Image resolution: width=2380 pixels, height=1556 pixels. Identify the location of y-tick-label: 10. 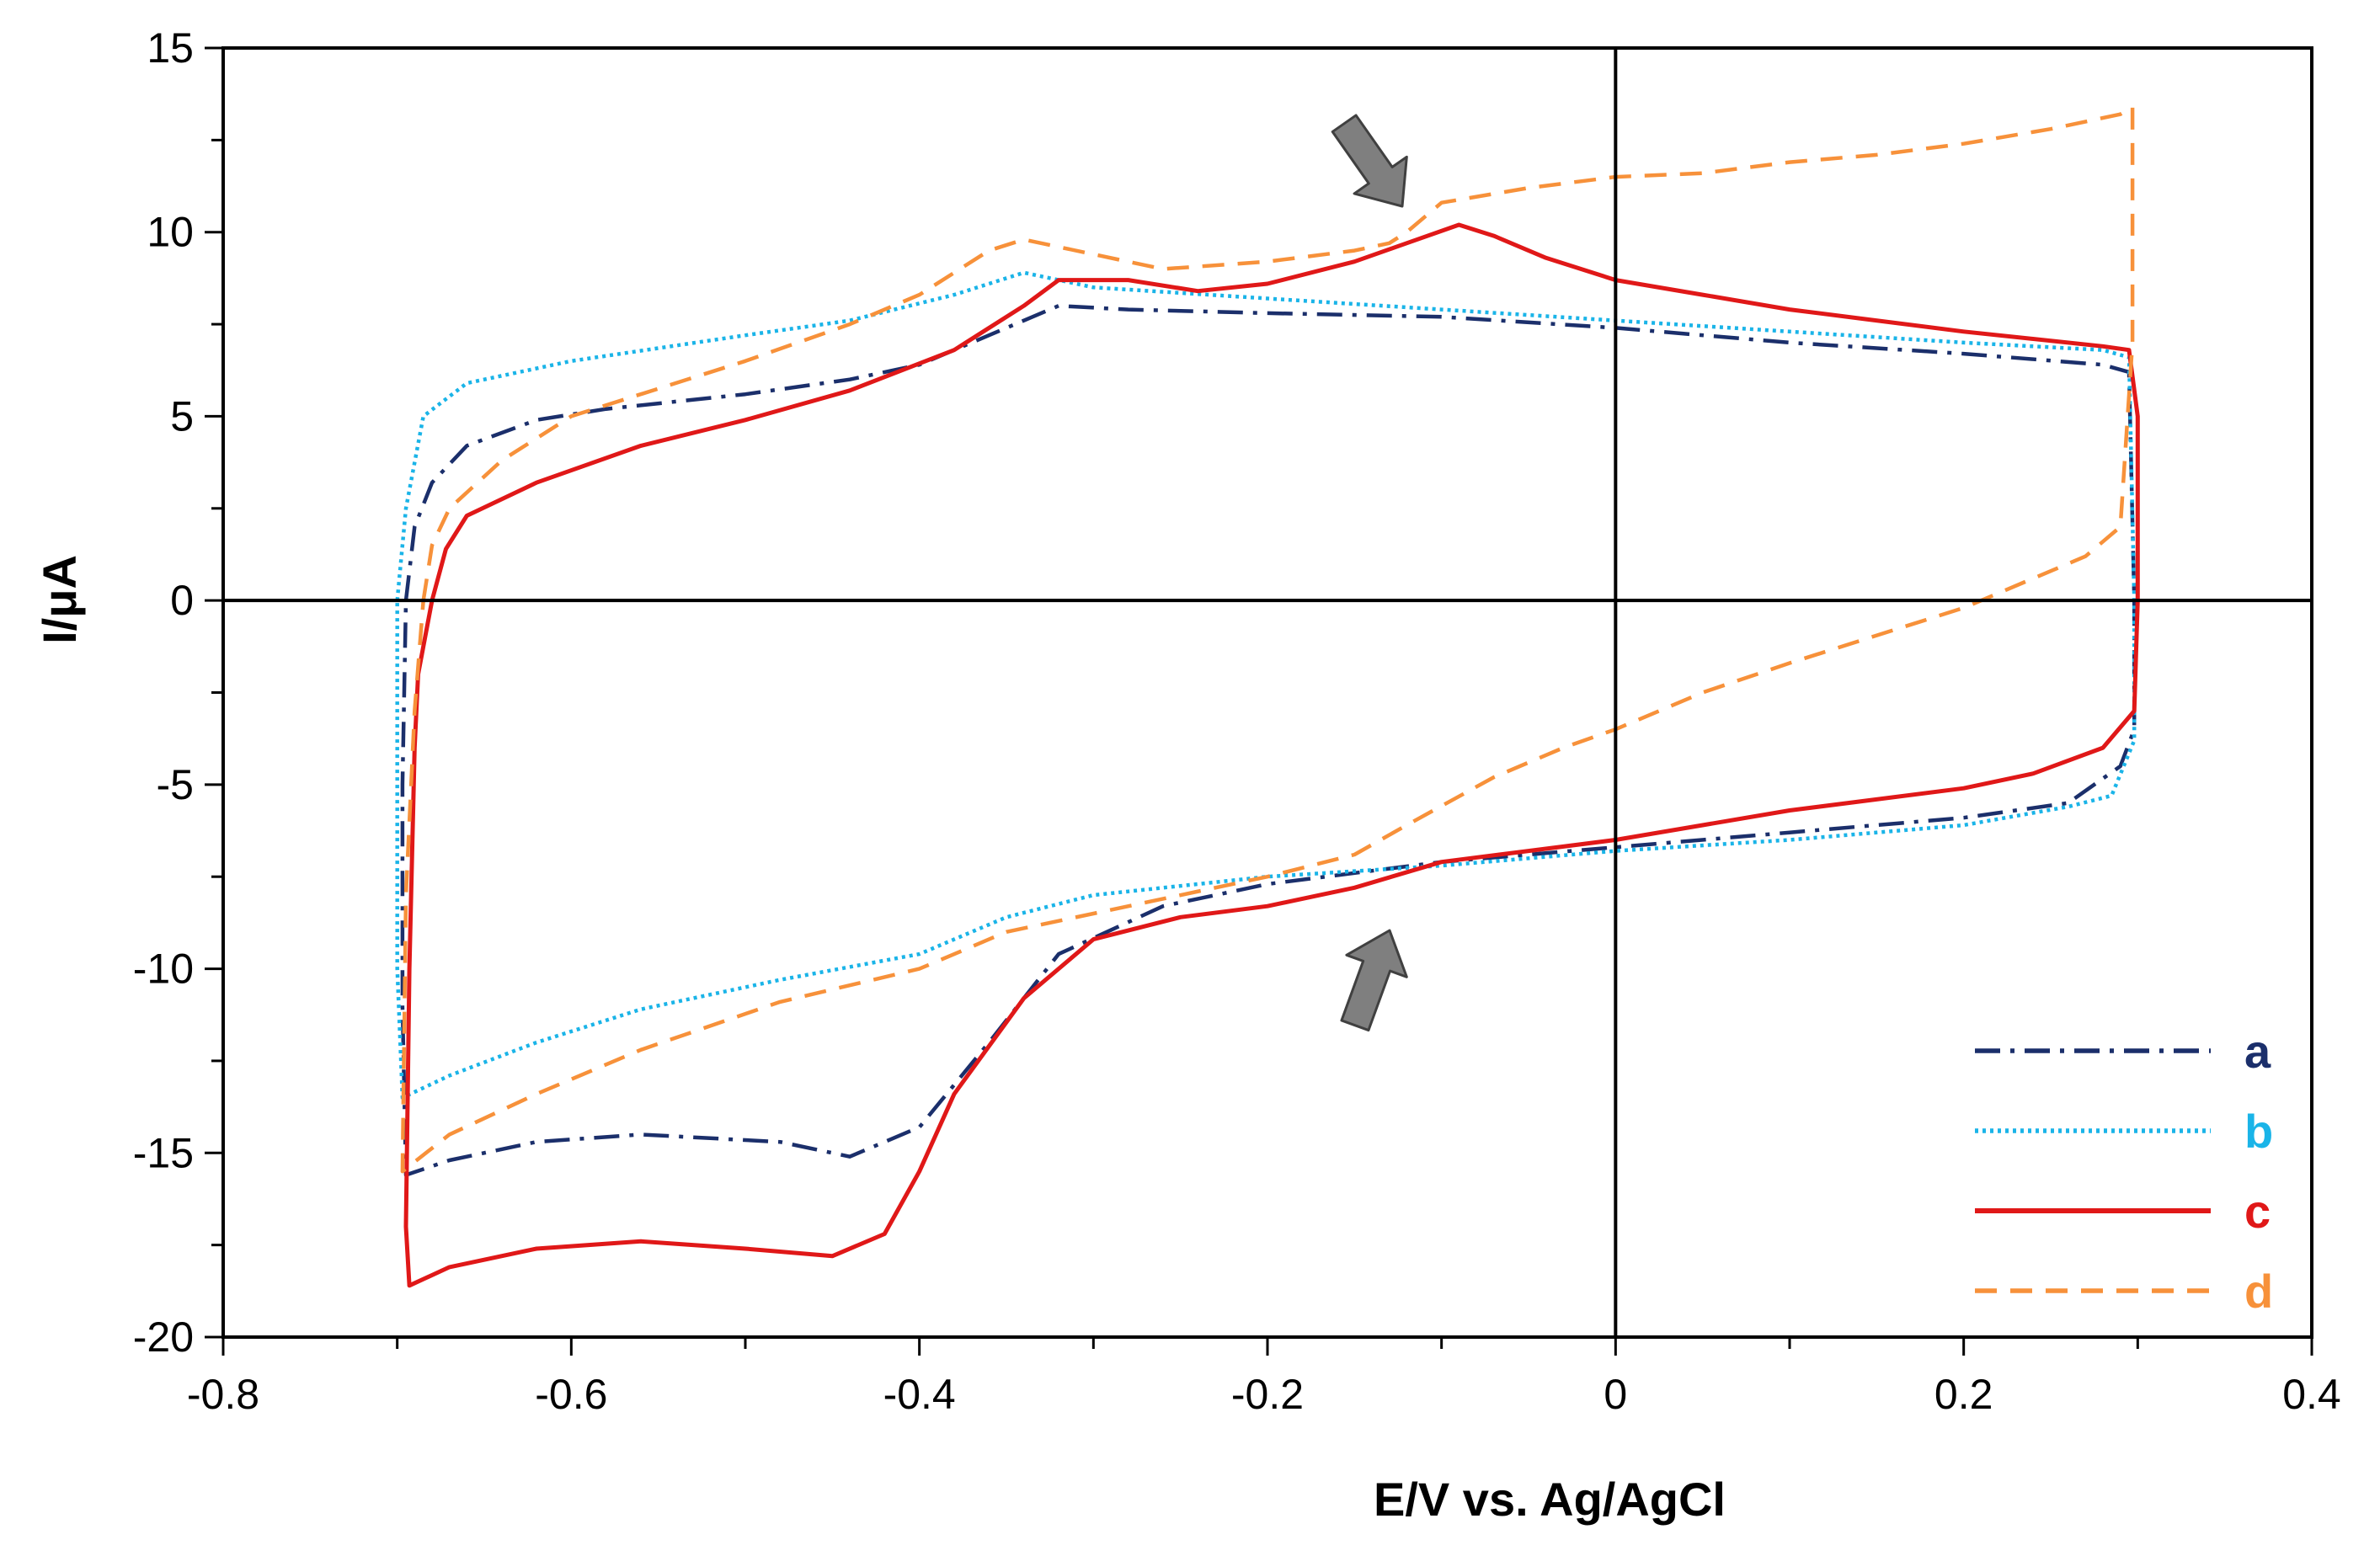
(170, 232).